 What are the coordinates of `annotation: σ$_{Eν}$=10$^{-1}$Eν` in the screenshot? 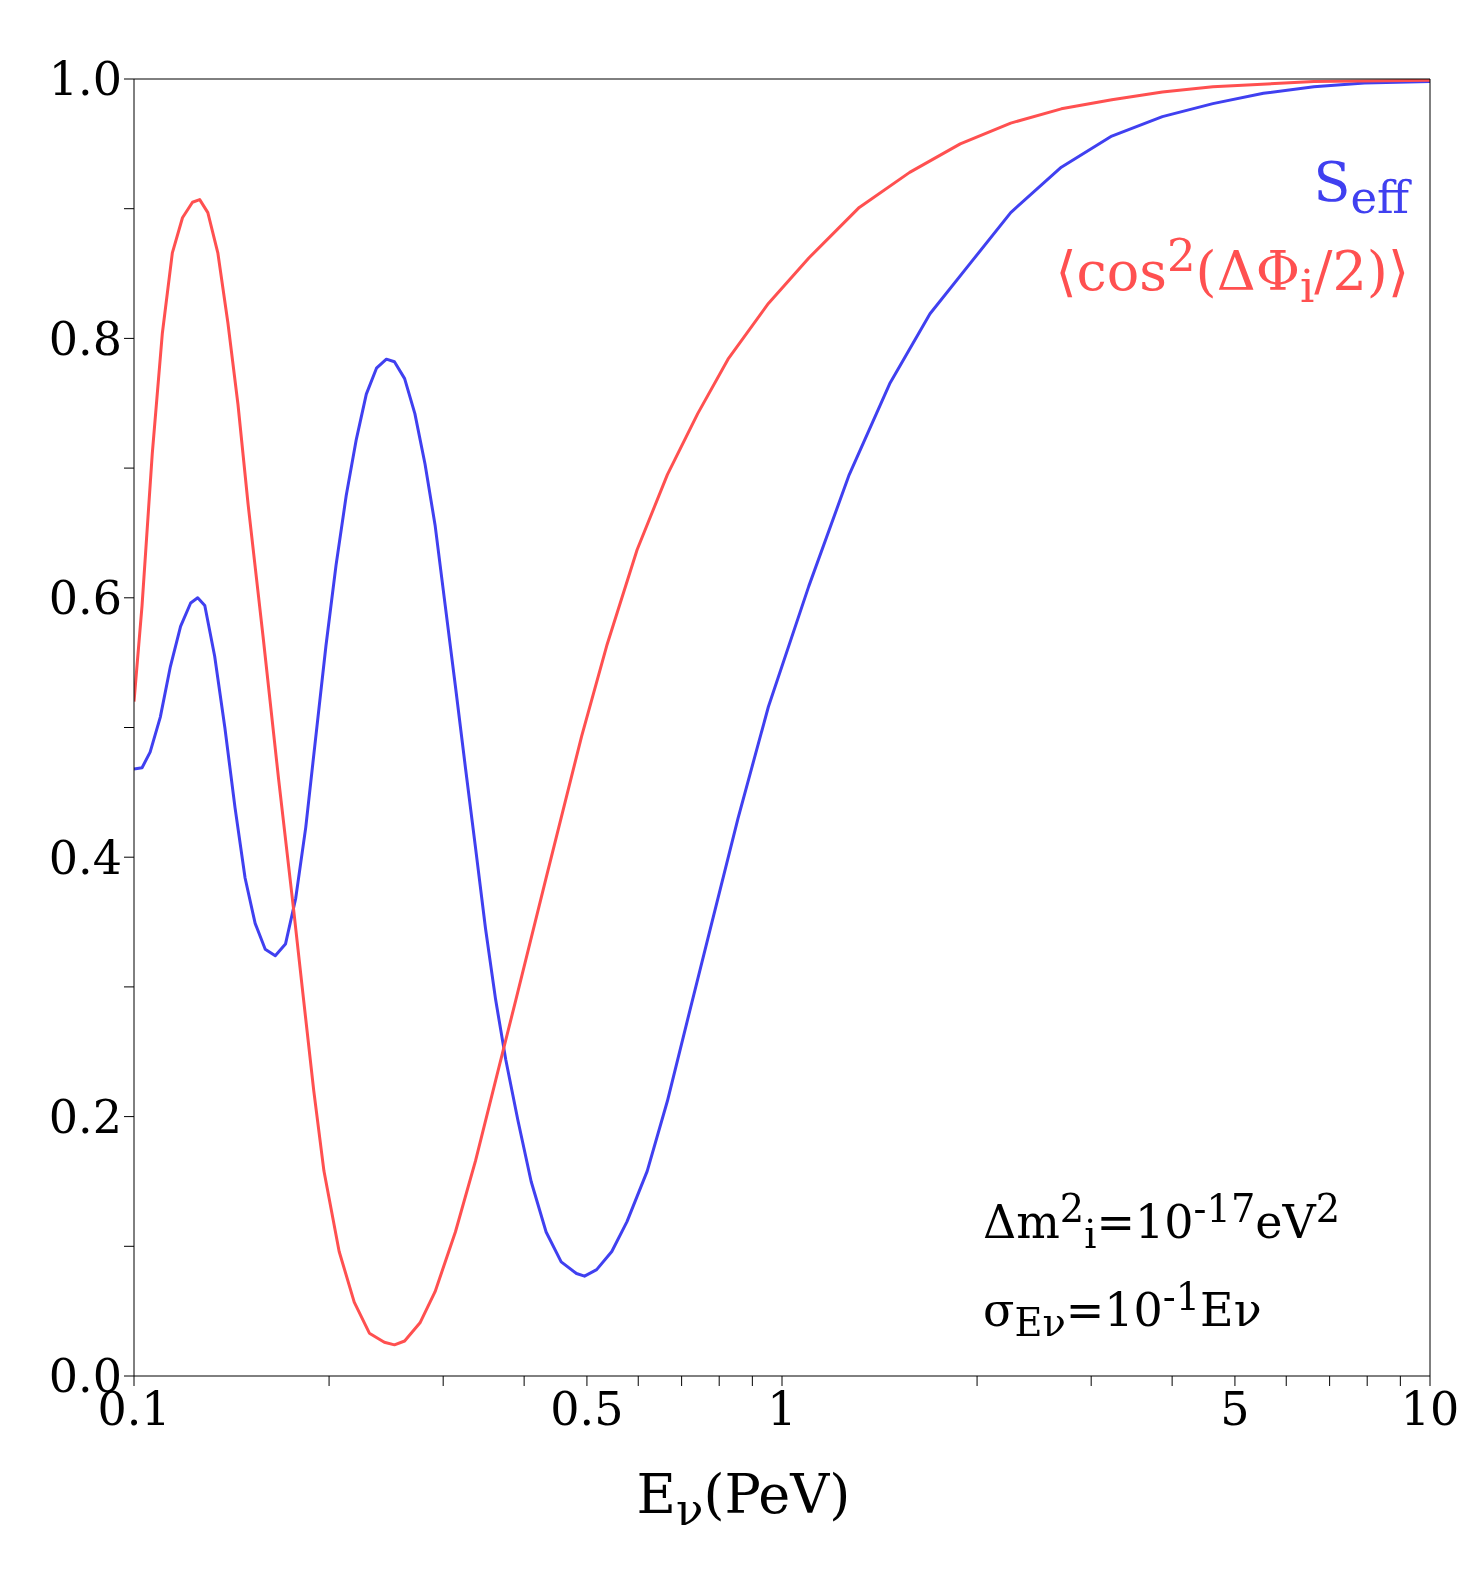 It's located at (1122, 1309).